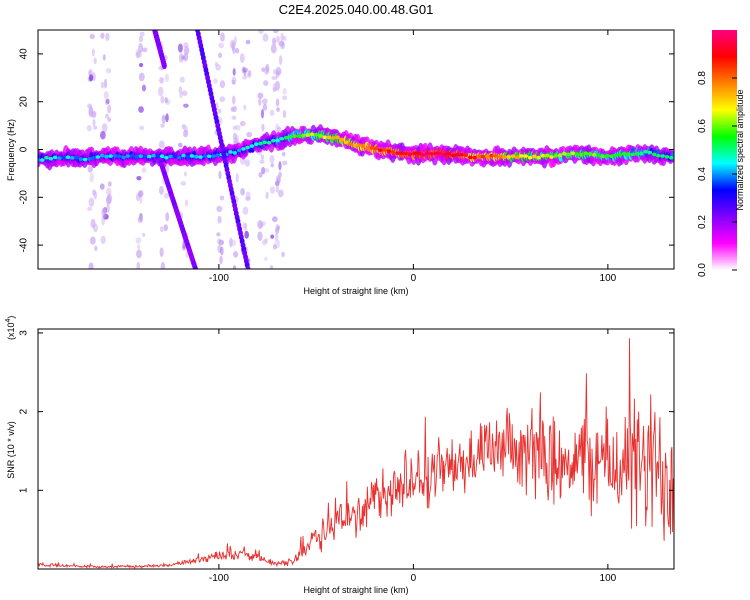 This screenshot has height=600, width=750. I want to click on y-tick-label: 0, so click(24, 149).